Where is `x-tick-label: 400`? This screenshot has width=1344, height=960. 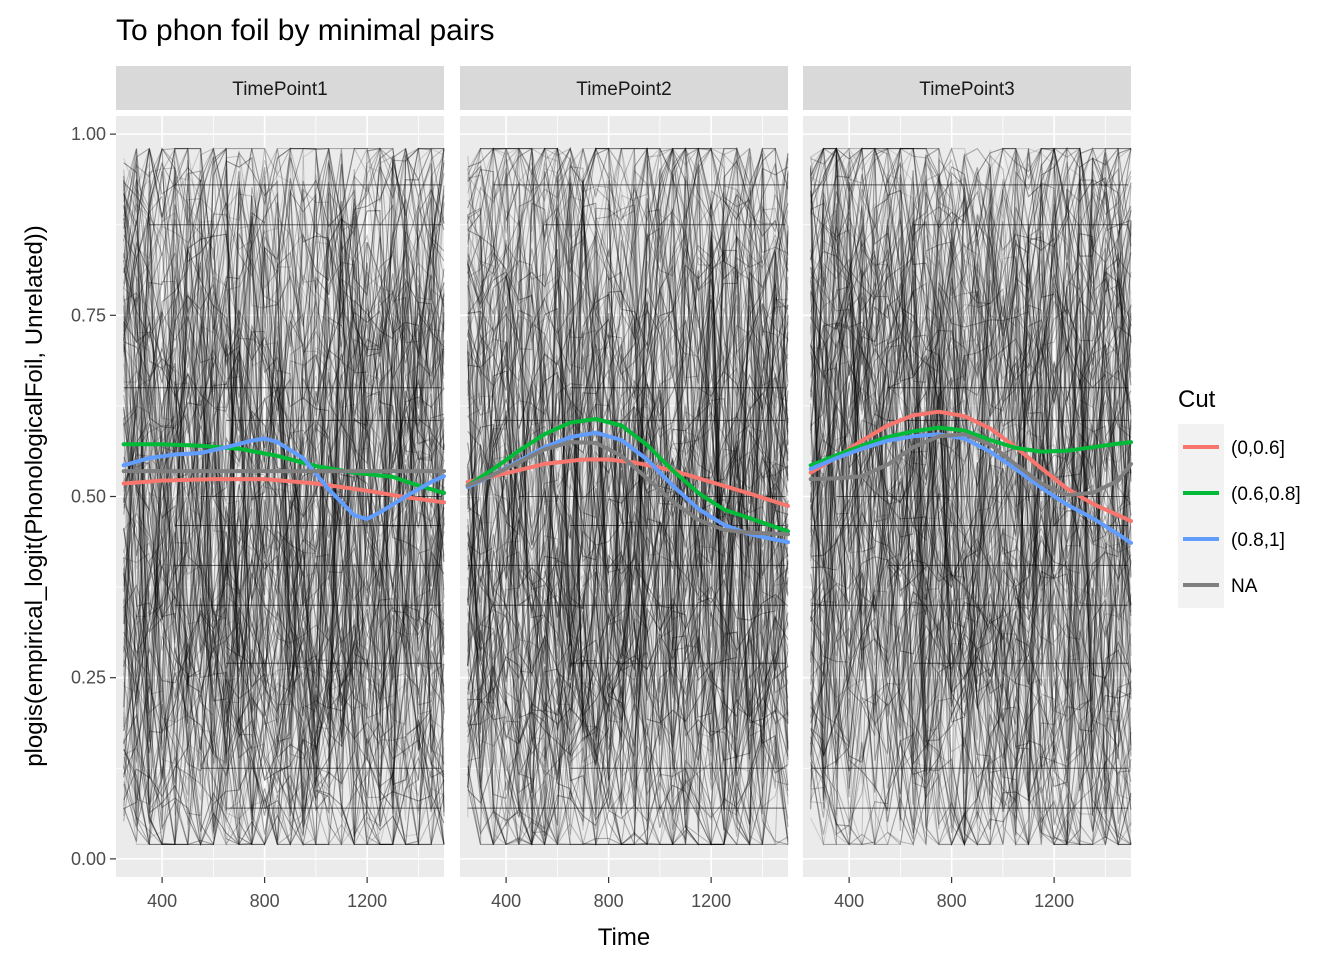
x-tick-label: 400 is located at coordinates (506, 901).